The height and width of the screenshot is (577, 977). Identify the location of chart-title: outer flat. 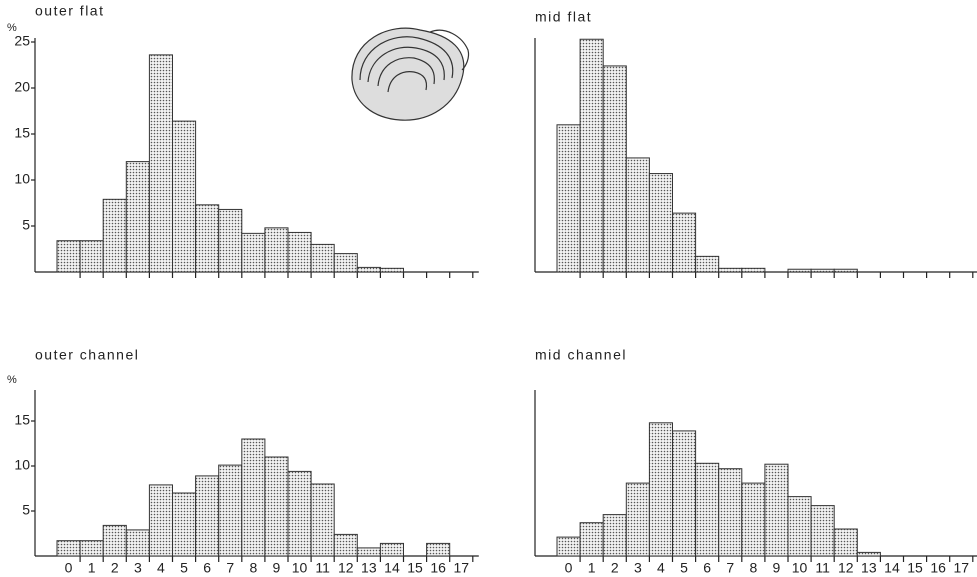
(69, 11).